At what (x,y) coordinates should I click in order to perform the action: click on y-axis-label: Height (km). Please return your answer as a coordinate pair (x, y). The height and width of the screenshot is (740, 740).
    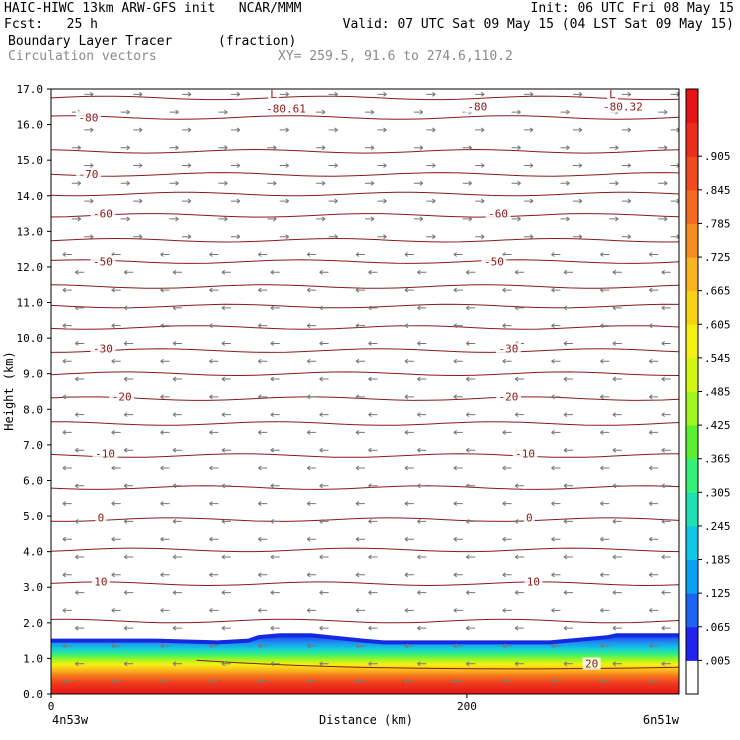
    Looking at the image, I should click on (9, 390).